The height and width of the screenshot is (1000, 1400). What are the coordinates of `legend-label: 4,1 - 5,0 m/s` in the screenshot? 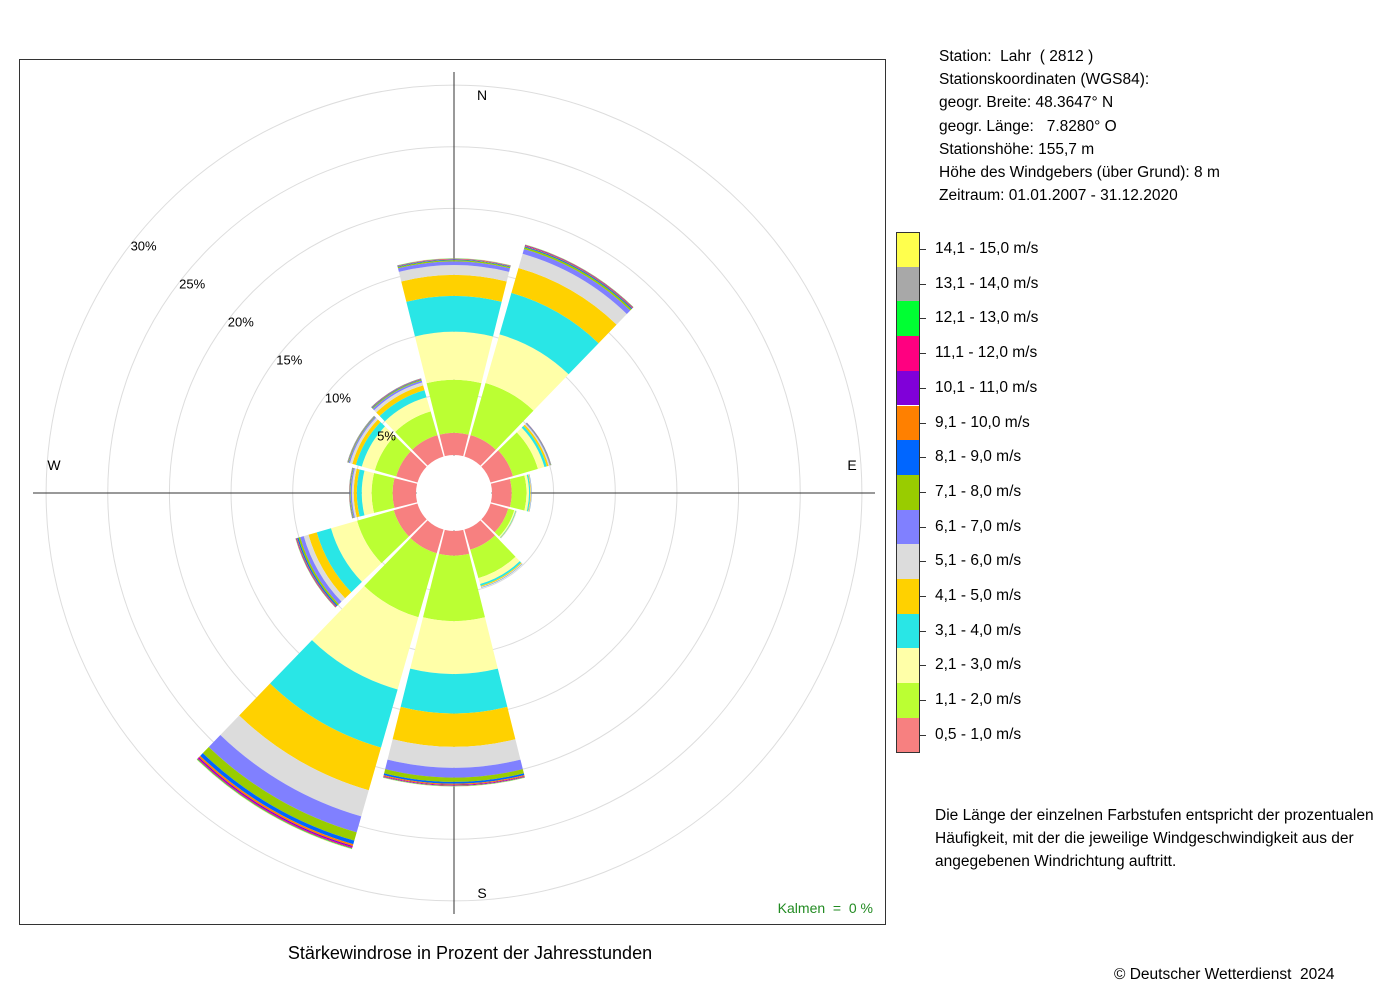 It's located at (978, 595).